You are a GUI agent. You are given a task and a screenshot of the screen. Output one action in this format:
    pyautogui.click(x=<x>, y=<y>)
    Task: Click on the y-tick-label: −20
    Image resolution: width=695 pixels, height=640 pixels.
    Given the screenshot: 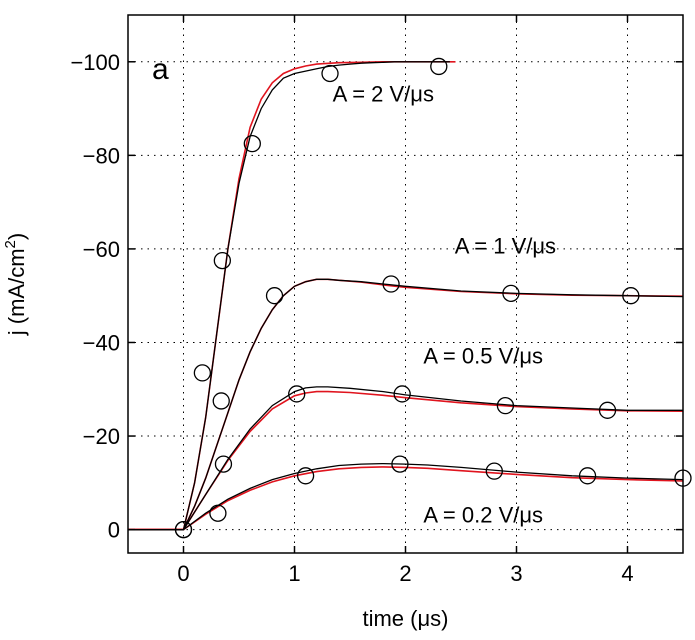 What is the action you would take?
    pyautogui.click(x=101, y=436)
    